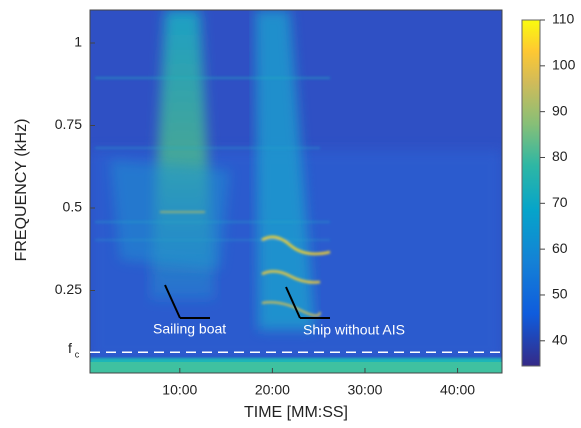 This screenshot has height=428, width=581. Describe the element at coordinates (296, 412) in the screenshot. I see `x-axis-label: TIME [MM:SS]` at that location.